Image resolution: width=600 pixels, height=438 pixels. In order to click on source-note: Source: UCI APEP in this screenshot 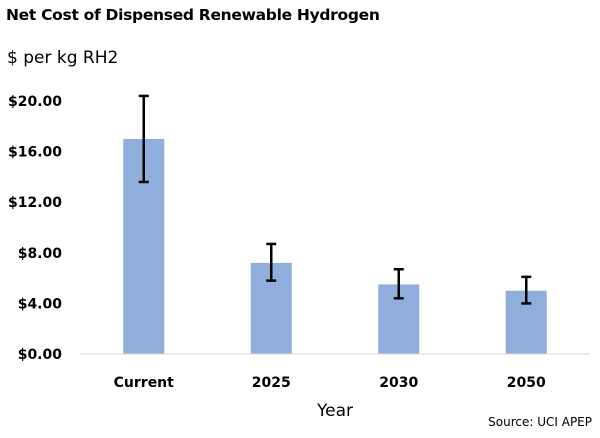, I will do `click(540, 422)`.